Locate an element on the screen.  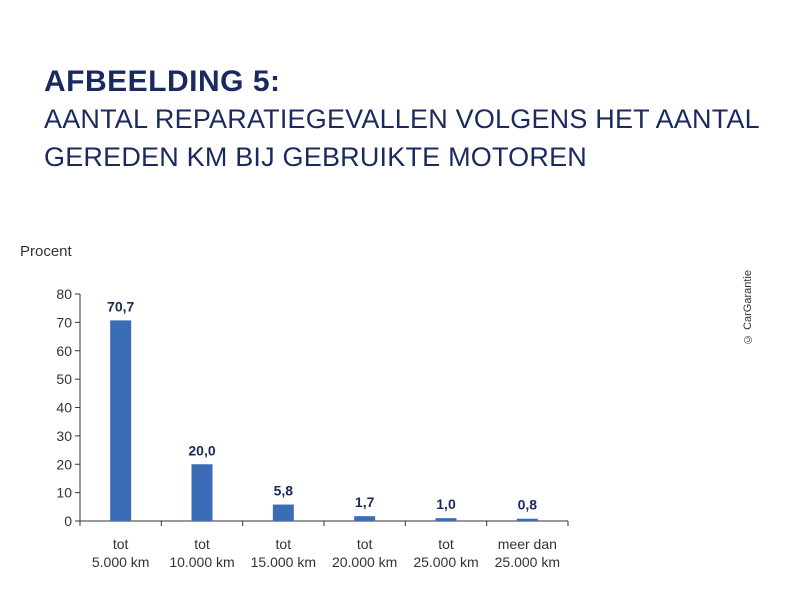
bar-data-label: 20,0 is located at coordinates (201, 450).